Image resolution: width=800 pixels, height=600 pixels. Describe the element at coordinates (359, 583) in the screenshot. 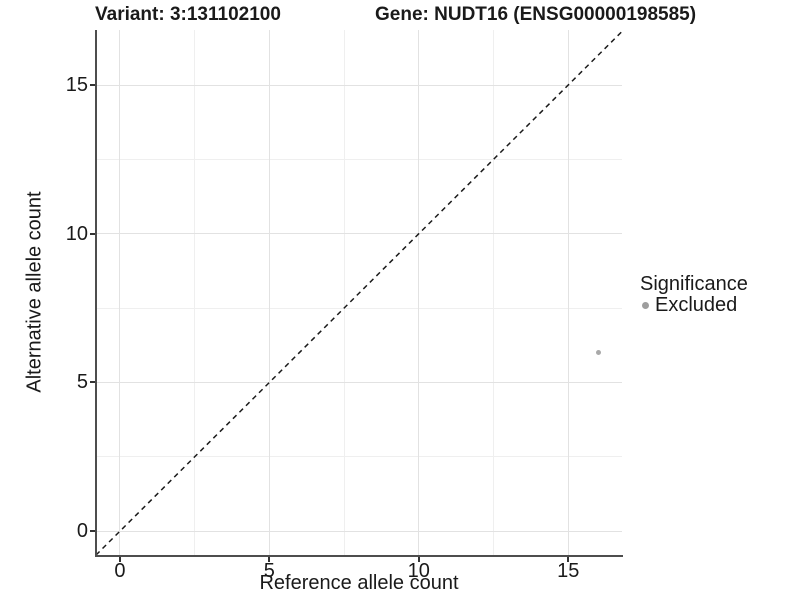

I see `x-axis-title: Reference allele count` at that location.